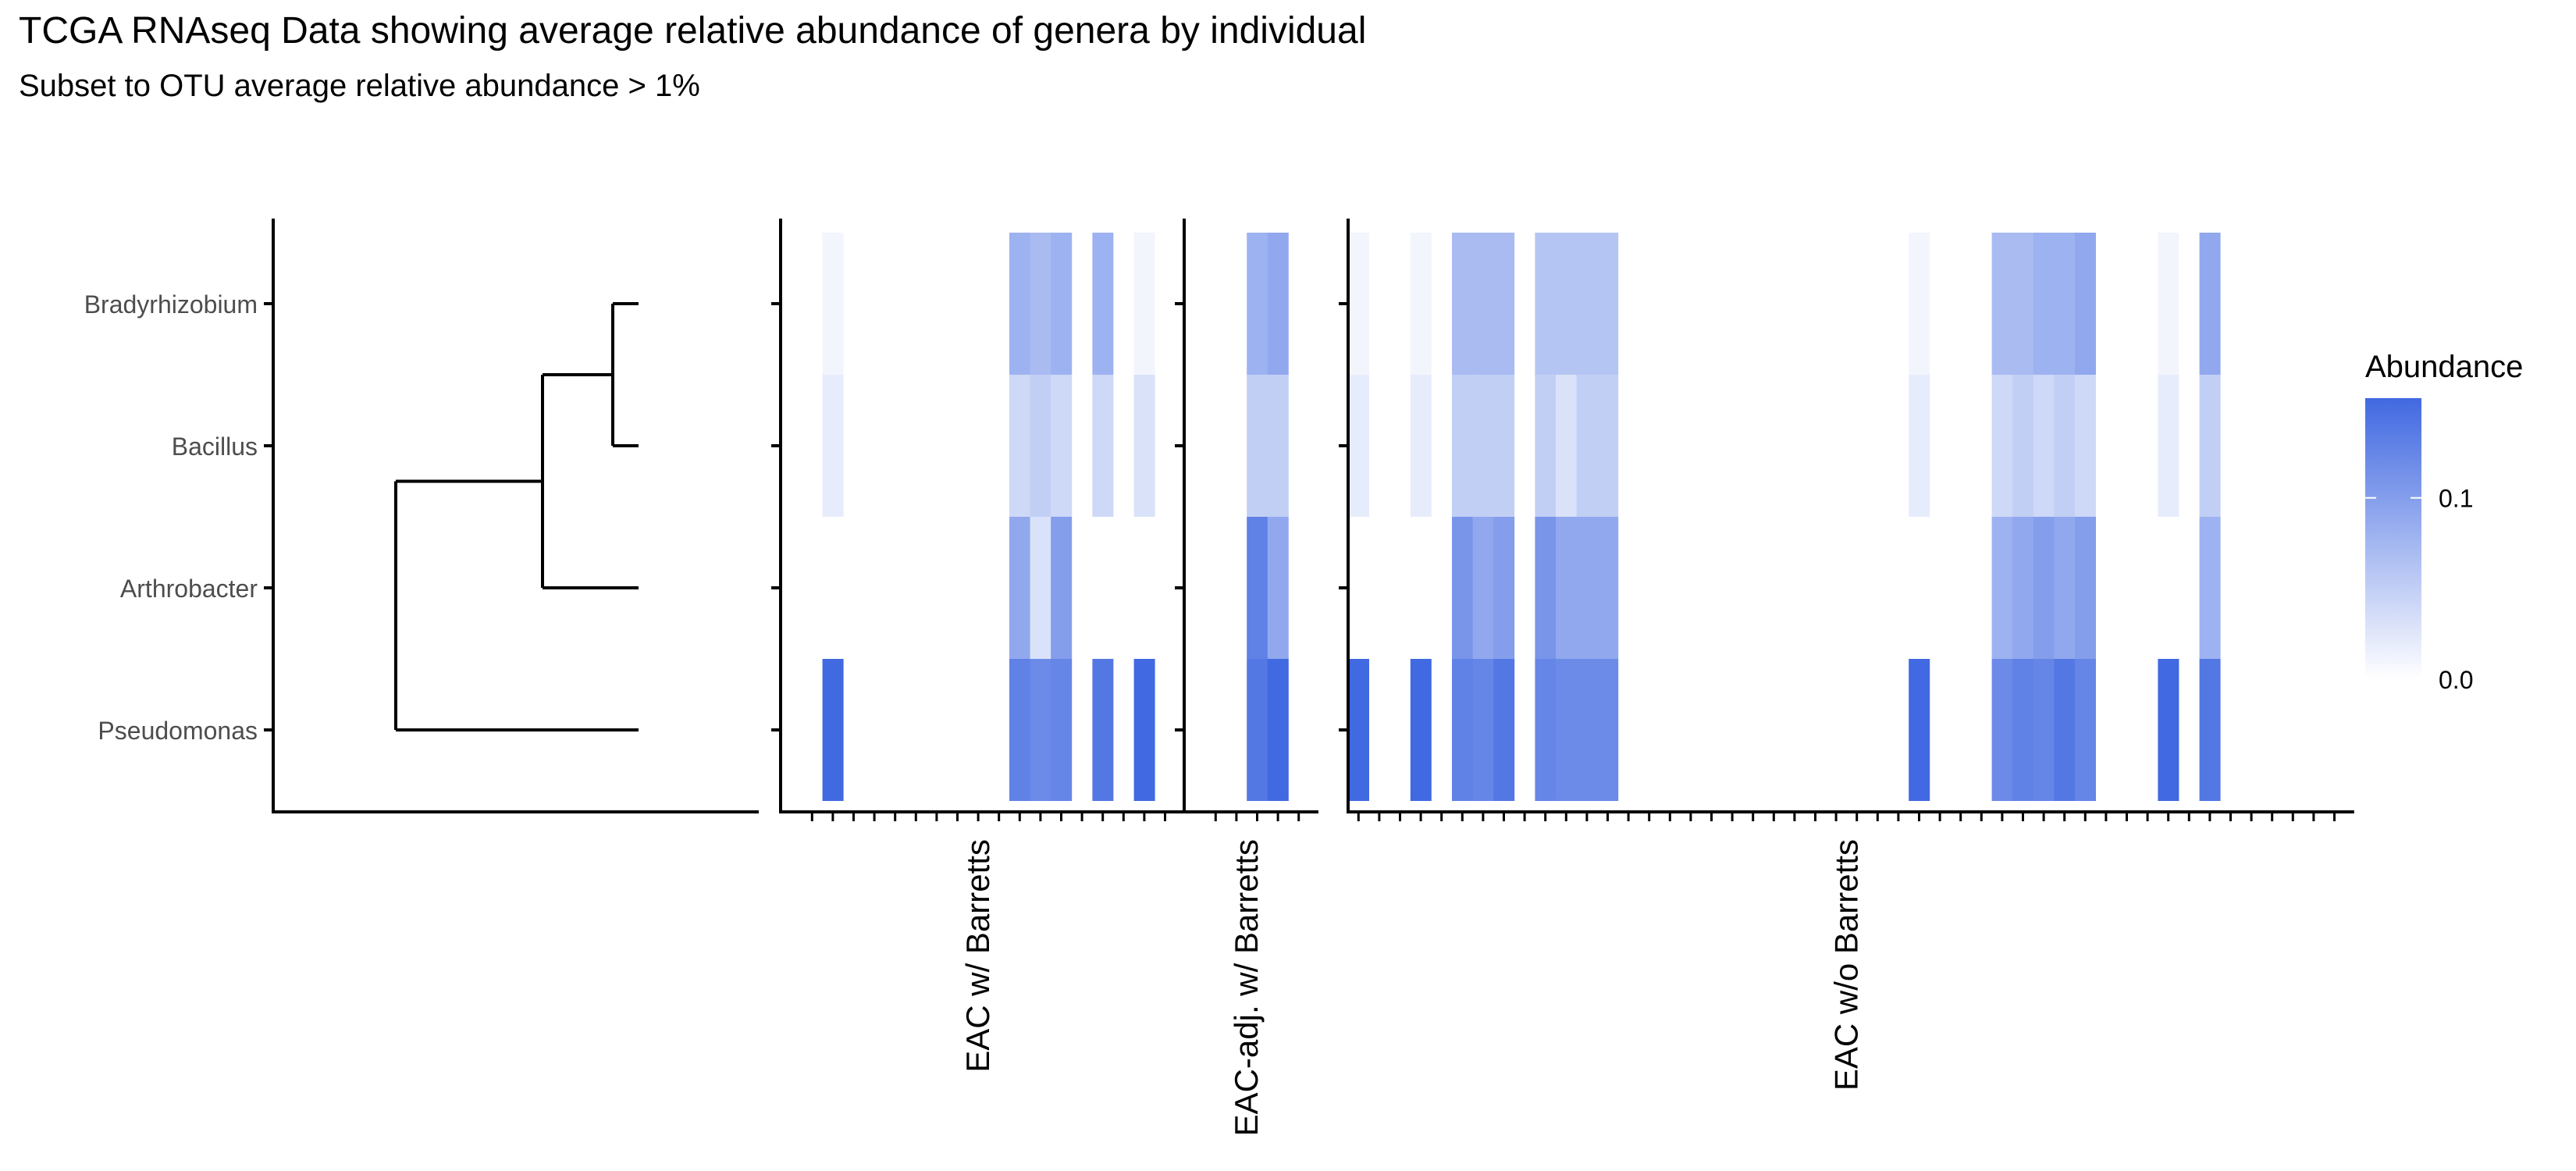  I want to click on facet-label: EAC w/o Barretts, so click(1845, 965).